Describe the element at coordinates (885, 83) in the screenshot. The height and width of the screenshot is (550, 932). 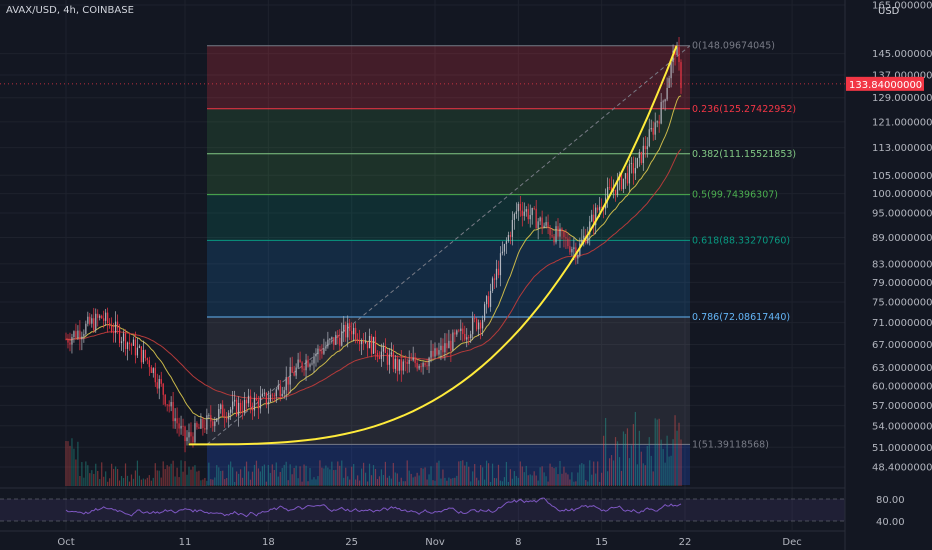
I see `current-price-tag` at that location.